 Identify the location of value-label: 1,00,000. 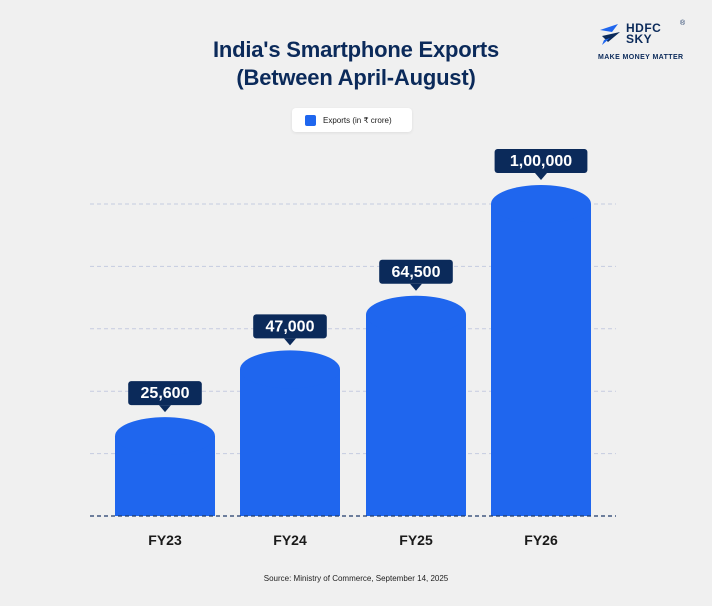
(541, 161).